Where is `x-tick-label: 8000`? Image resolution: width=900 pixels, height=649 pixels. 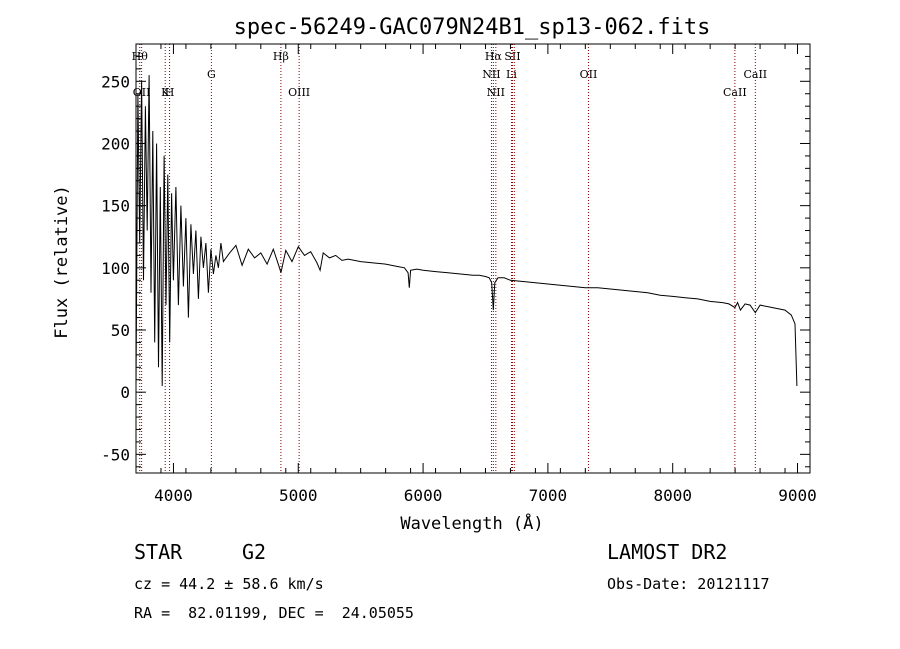
x-tick-label: 8000 is located at coordinates (672, 495).